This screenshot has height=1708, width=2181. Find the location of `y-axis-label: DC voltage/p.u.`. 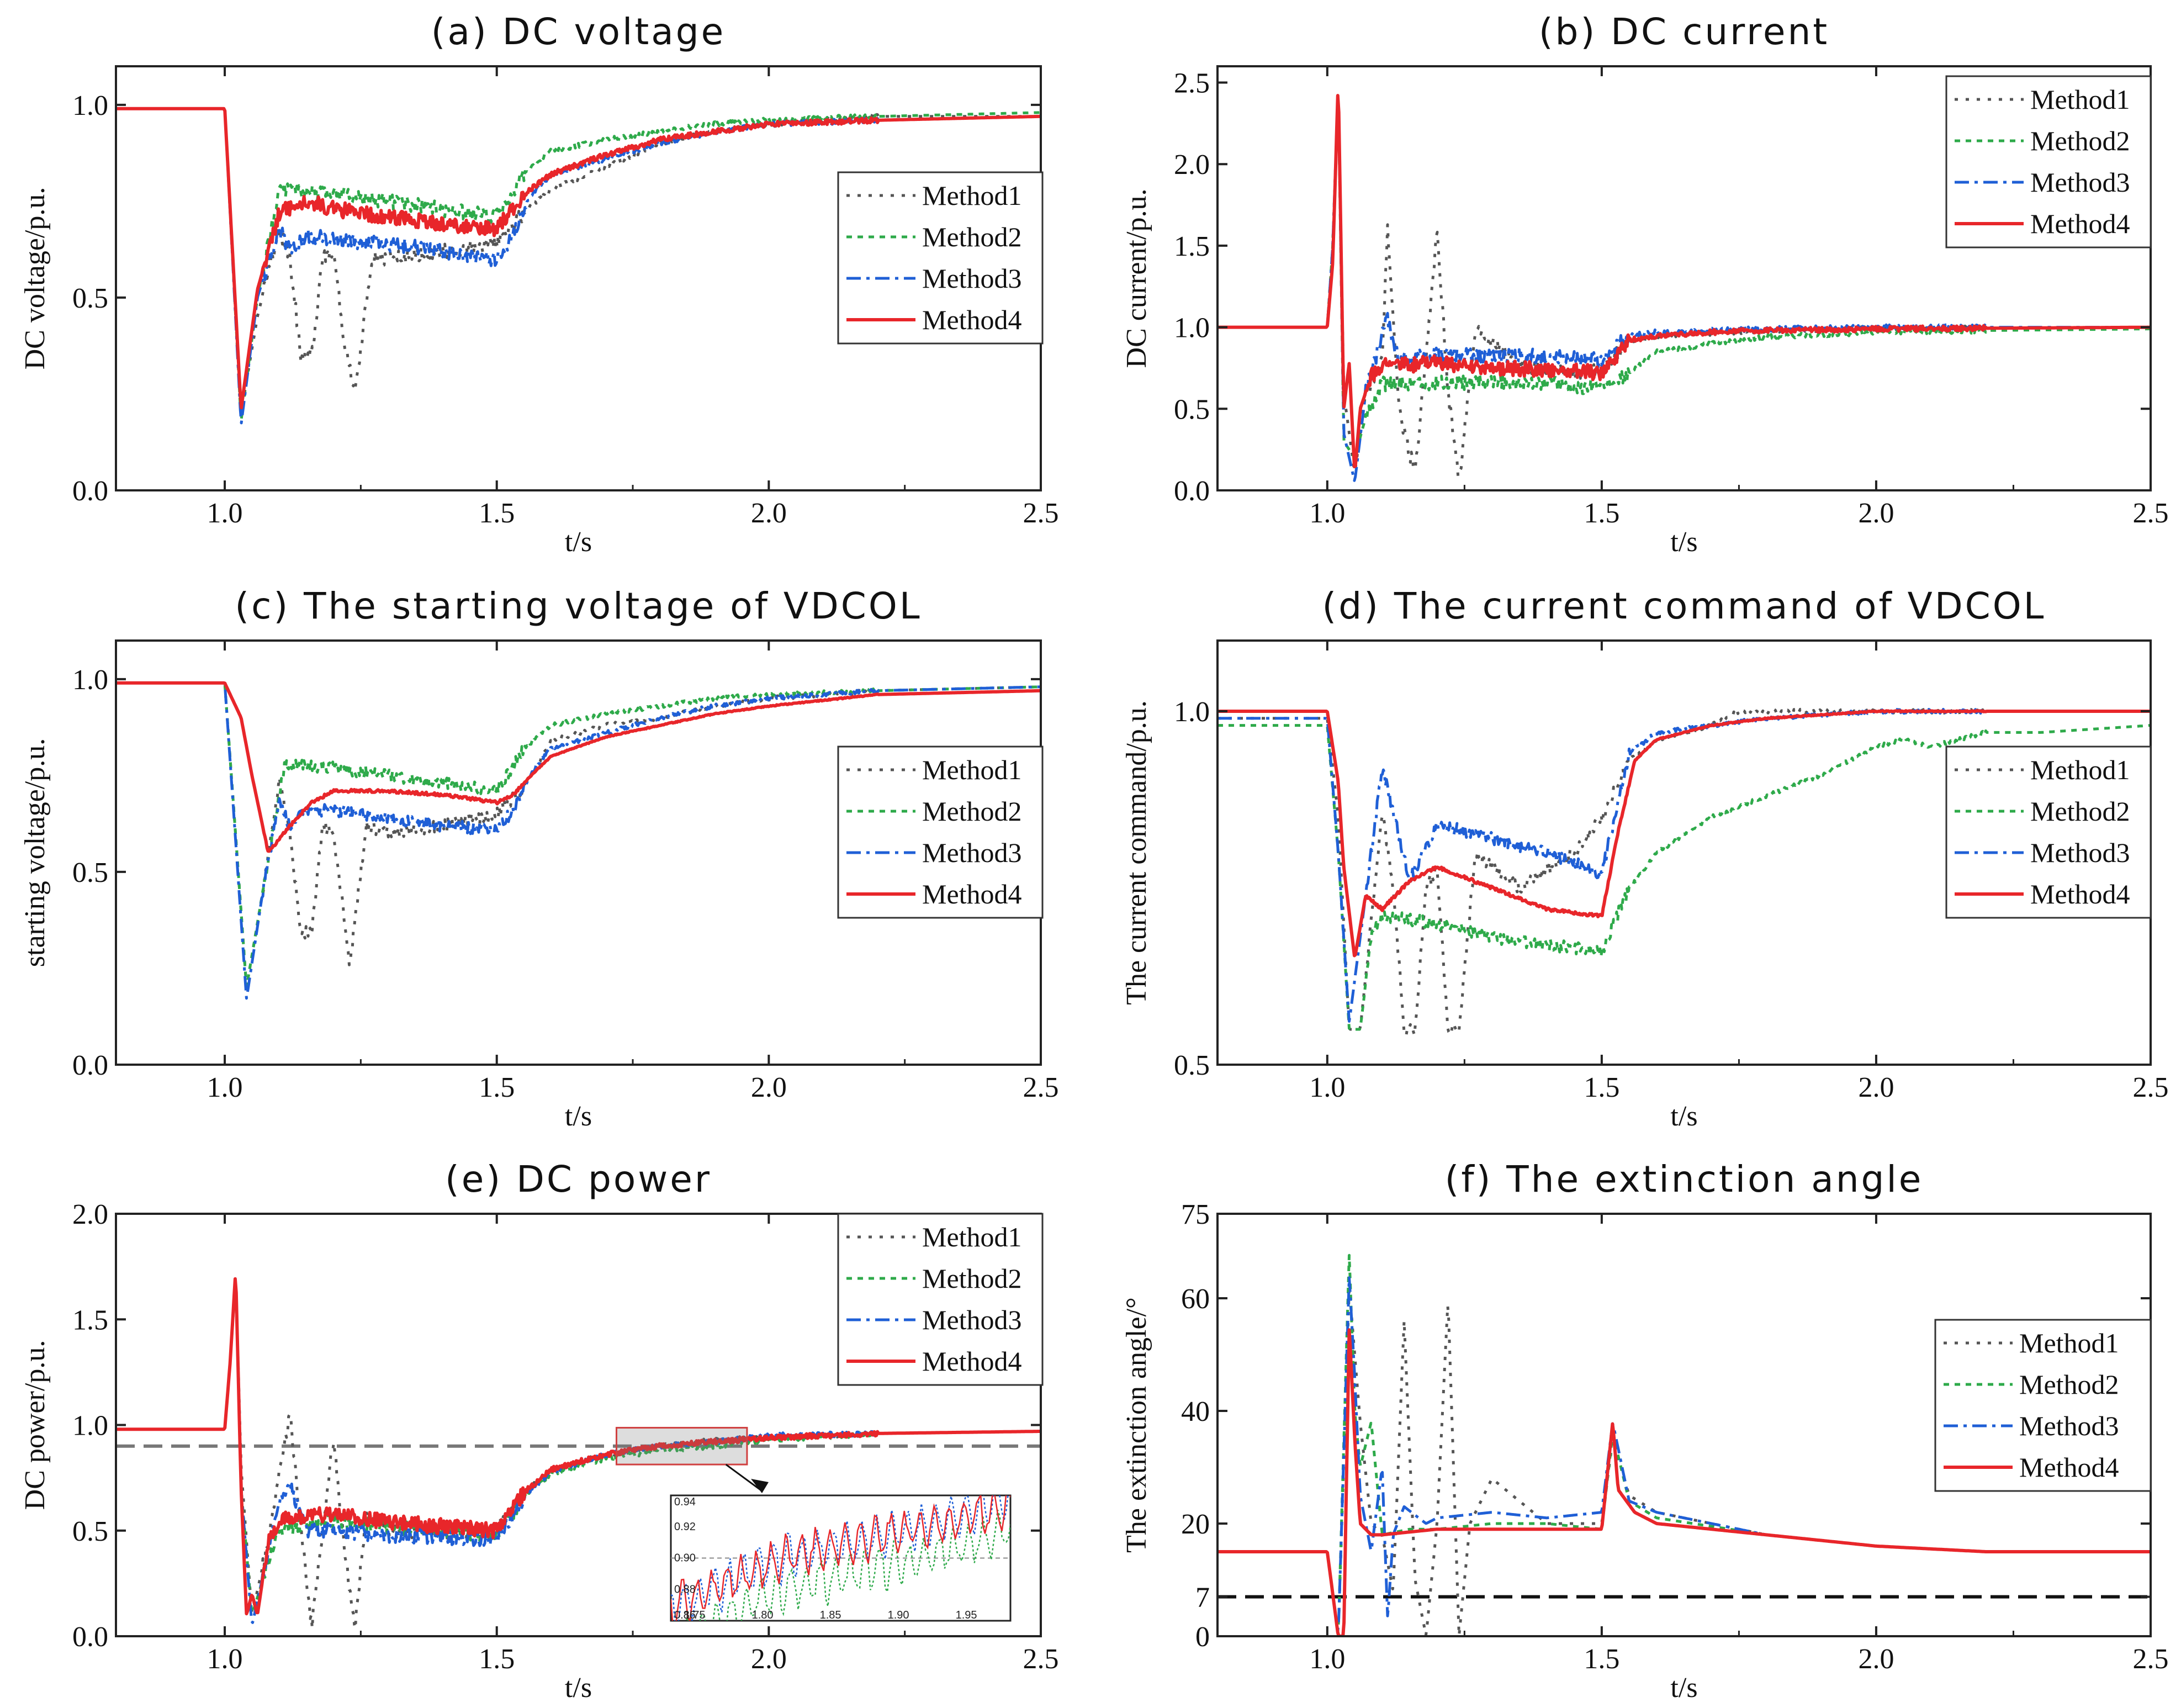

y-axis-label: DC voltage/p.u. is located at coordinates (35, 278).